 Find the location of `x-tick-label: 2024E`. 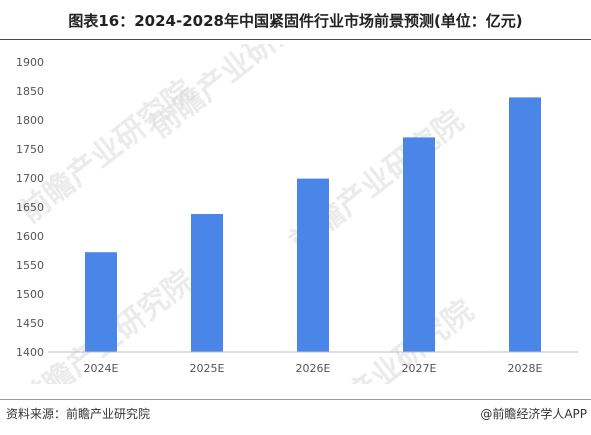

x-tick-label: 2024E is located at coordinates (101, 368).